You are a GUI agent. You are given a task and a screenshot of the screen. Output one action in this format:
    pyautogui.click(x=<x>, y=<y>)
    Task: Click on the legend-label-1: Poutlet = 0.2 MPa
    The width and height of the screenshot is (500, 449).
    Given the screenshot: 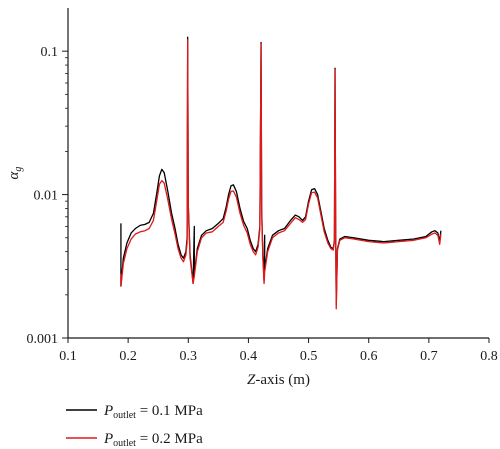 What is the action you would take?
    pyautogui.click(x=153, y=440)
    